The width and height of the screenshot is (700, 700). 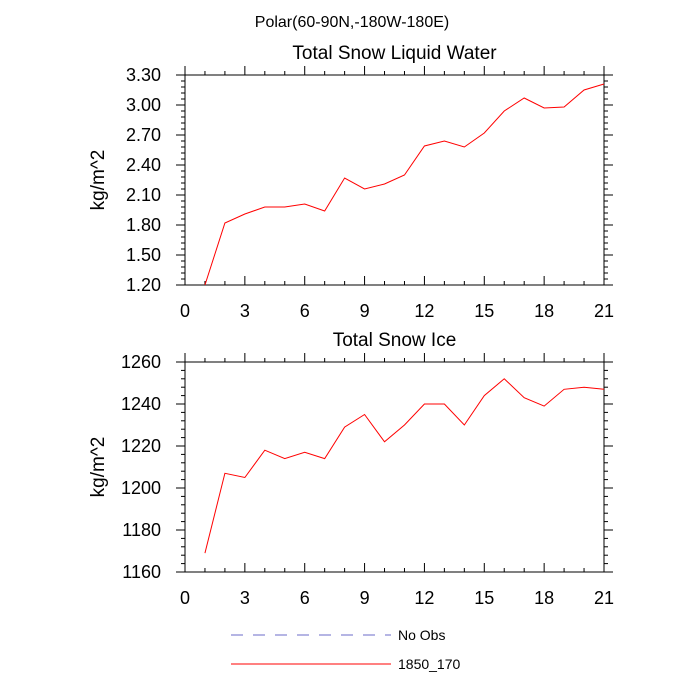 What do you see at coordinates (338, 635) in the screenshot?
I see `legend-entry: No Obs` at bounding box center [338, 635].